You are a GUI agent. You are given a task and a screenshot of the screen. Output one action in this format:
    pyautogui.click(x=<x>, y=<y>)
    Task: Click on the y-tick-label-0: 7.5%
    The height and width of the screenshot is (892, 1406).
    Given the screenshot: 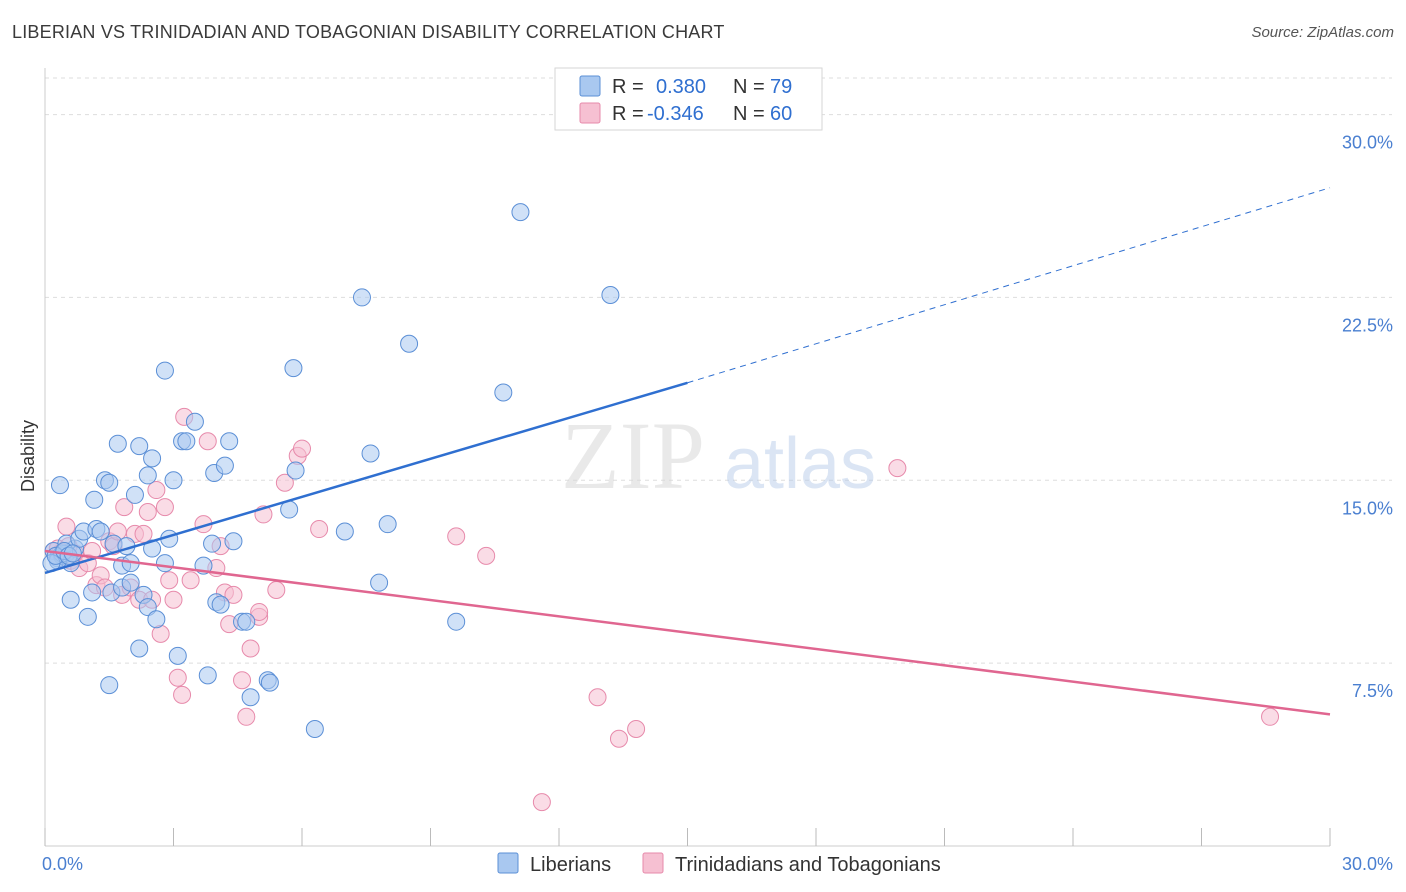 What is the action you would take?
    pyautogui.click(x=1372, y=691)
    